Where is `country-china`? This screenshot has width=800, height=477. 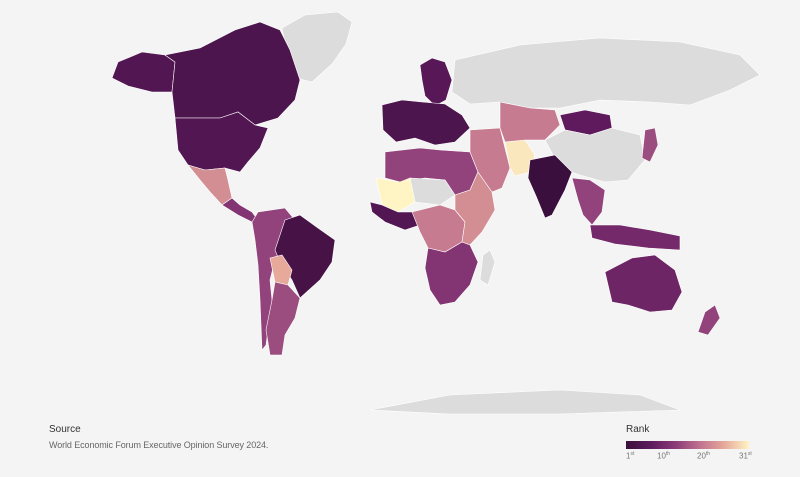
country-china is located at coordinates (595, 155).